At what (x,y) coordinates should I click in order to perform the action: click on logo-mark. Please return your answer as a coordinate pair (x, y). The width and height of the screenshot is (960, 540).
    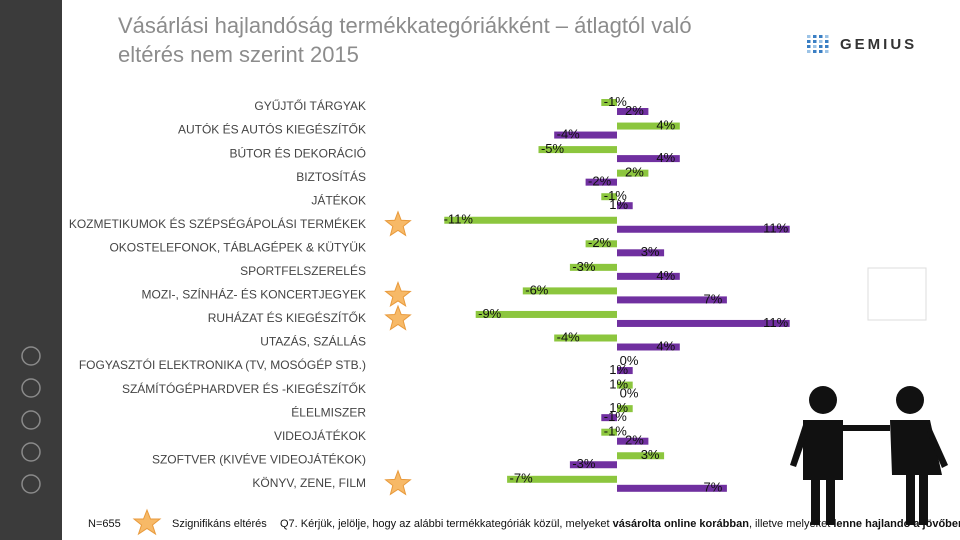
    Looking at the image, I should click on (818, 44).